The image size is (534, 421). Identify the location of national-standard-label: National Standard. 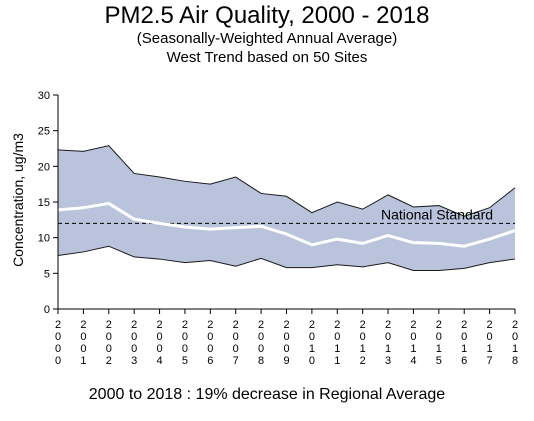
(437, 214).